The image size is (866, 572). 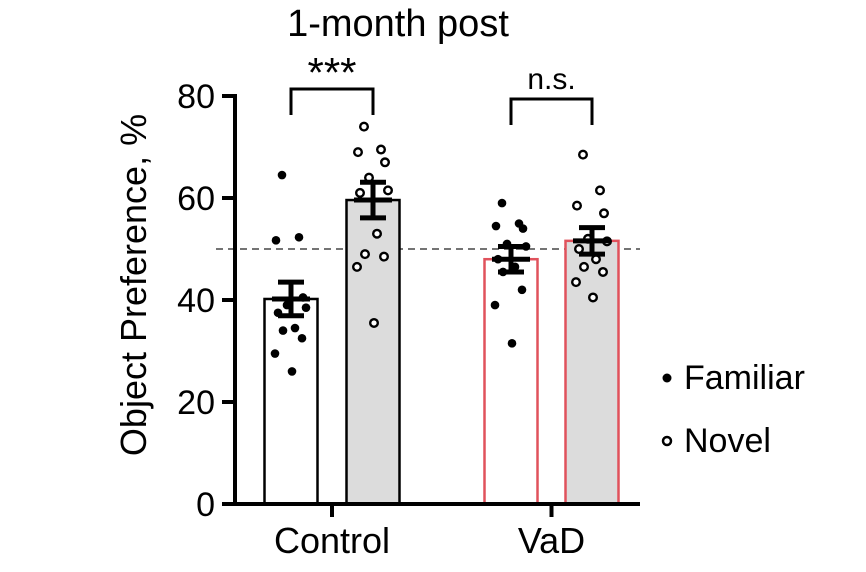 I want to click on error-bars-group, so click(x=441, y=249).